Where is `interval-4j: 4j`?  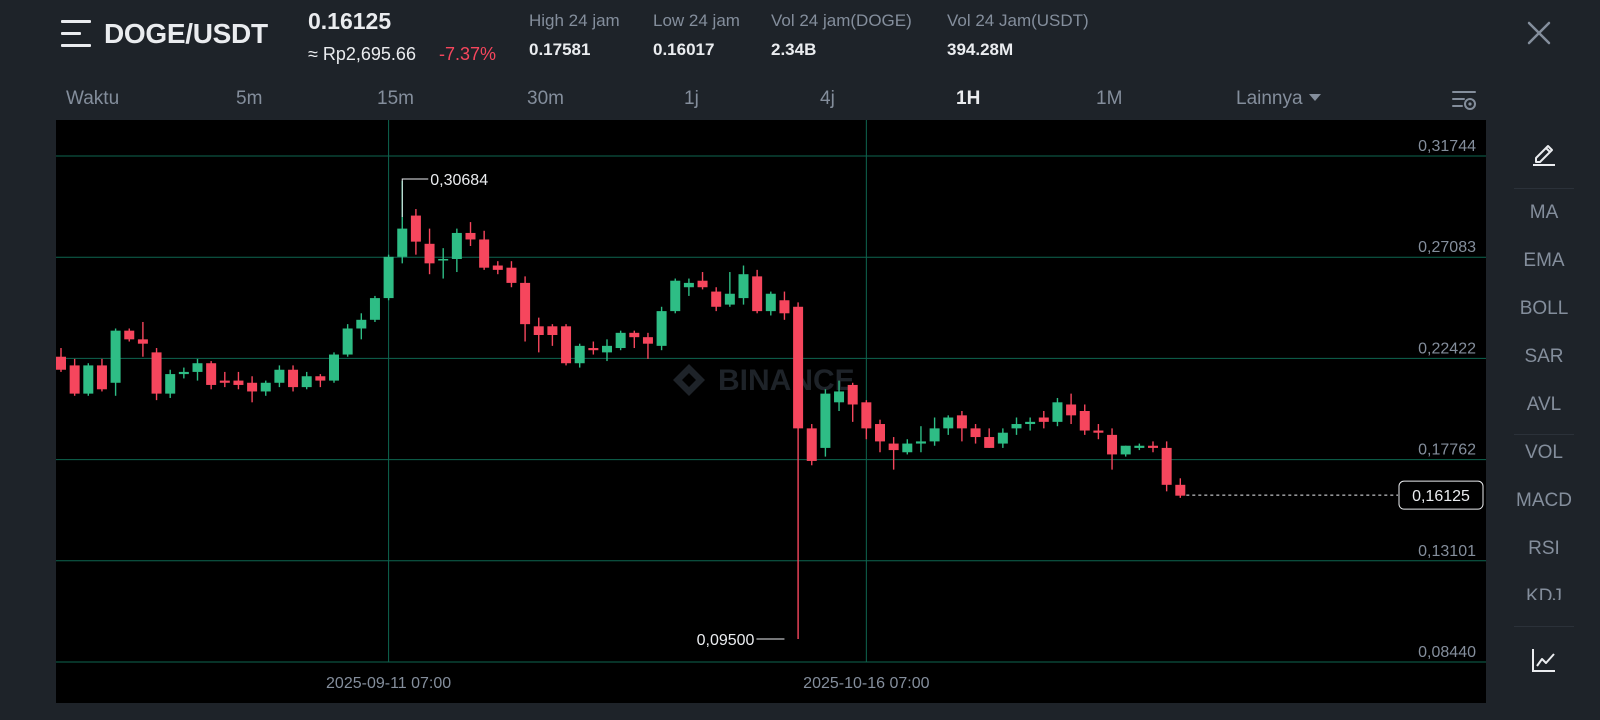
interval-4j: 4j is located at coordinates (827, 98).